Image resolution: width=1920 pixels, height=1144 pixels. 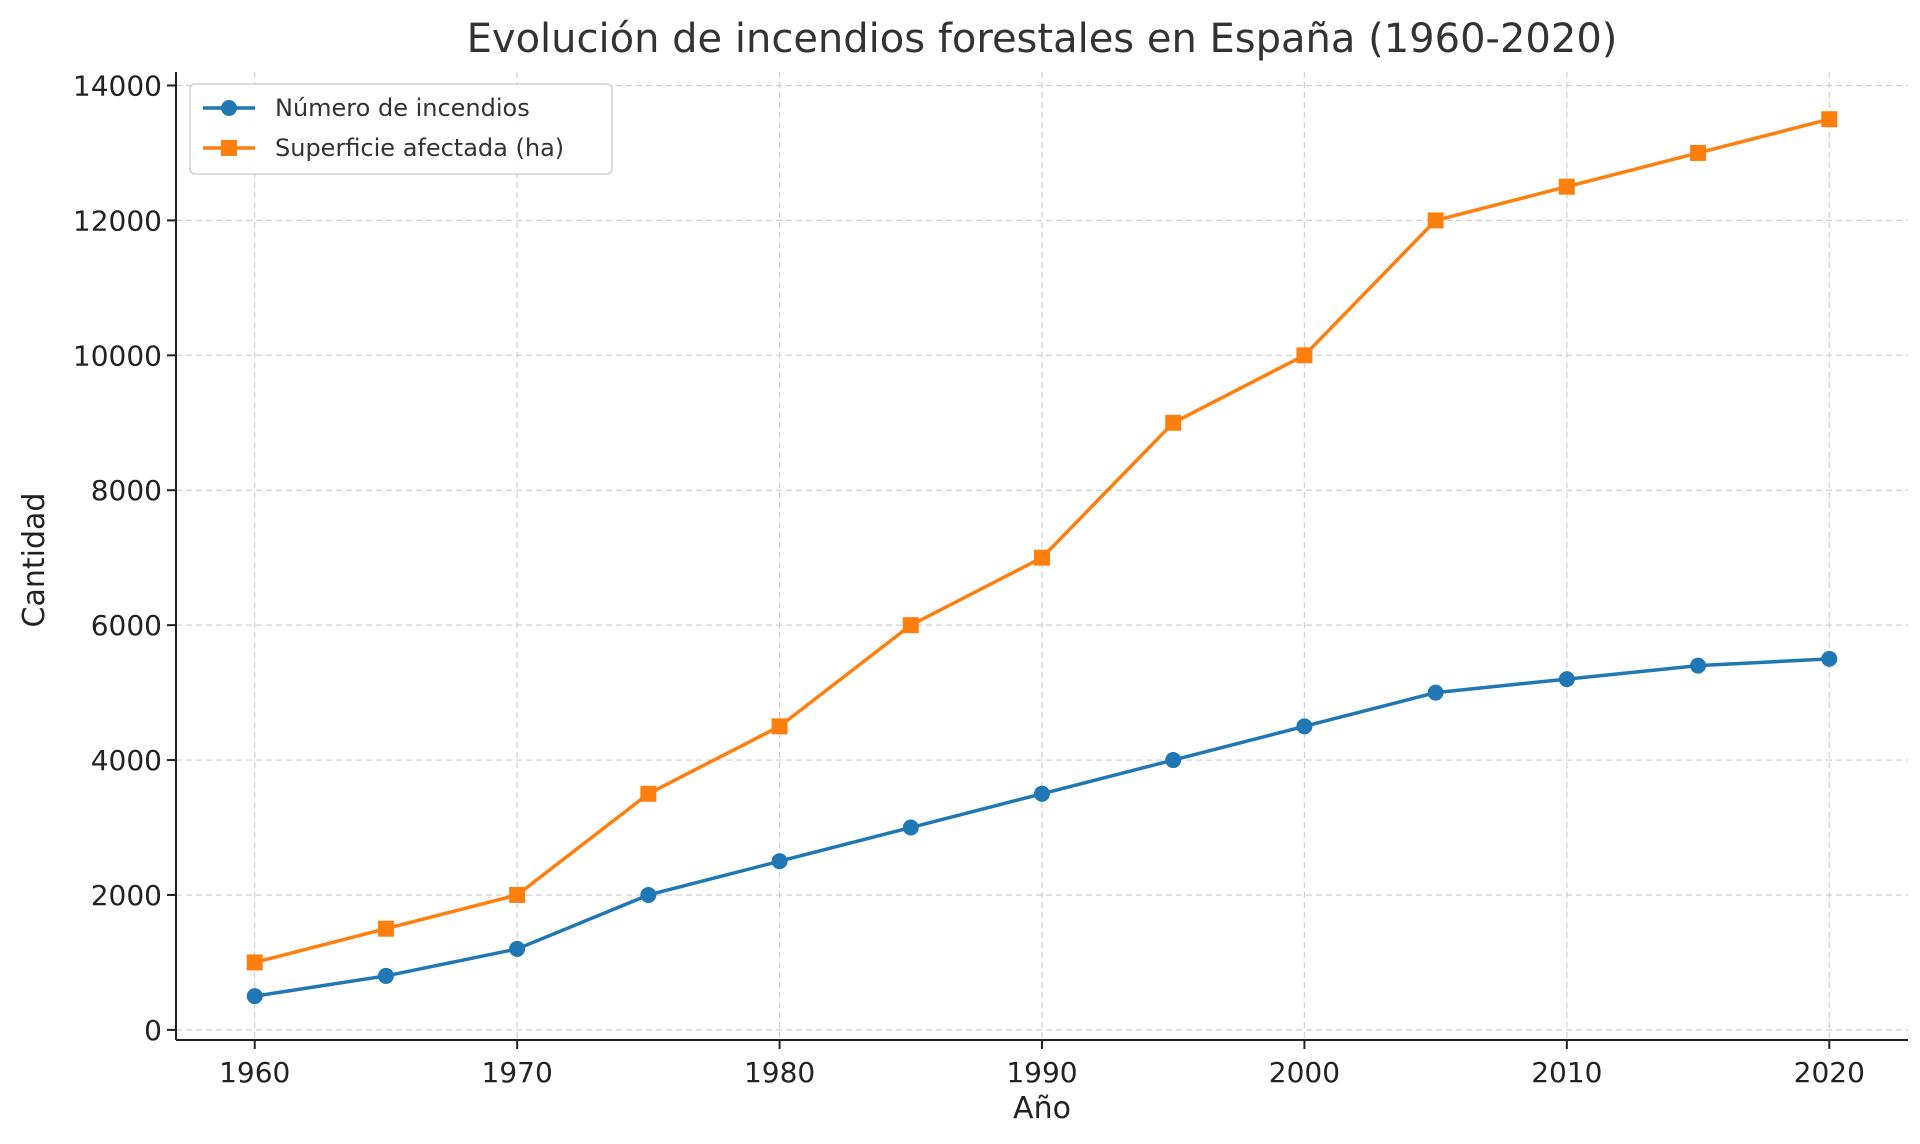 I want to click on legend-frame, so click(x=401, y=129).